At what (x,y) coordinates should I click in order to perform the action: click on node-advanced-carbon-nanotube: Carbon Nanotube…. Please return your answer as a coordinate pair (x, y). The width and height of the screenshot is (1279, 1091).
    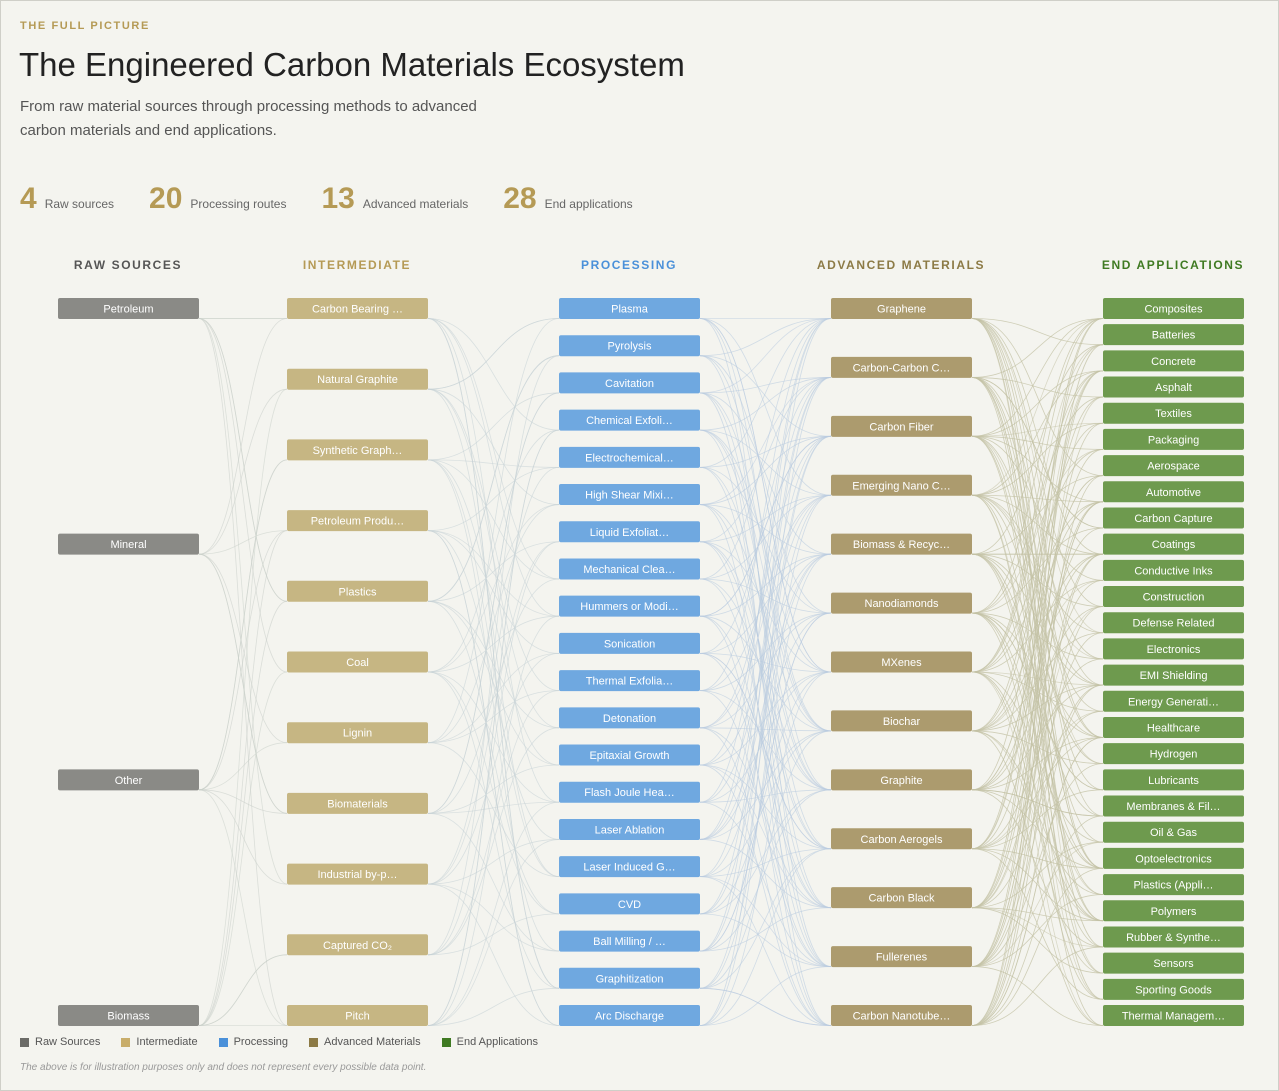
    Looking at the image, I should click on (901, 1015).